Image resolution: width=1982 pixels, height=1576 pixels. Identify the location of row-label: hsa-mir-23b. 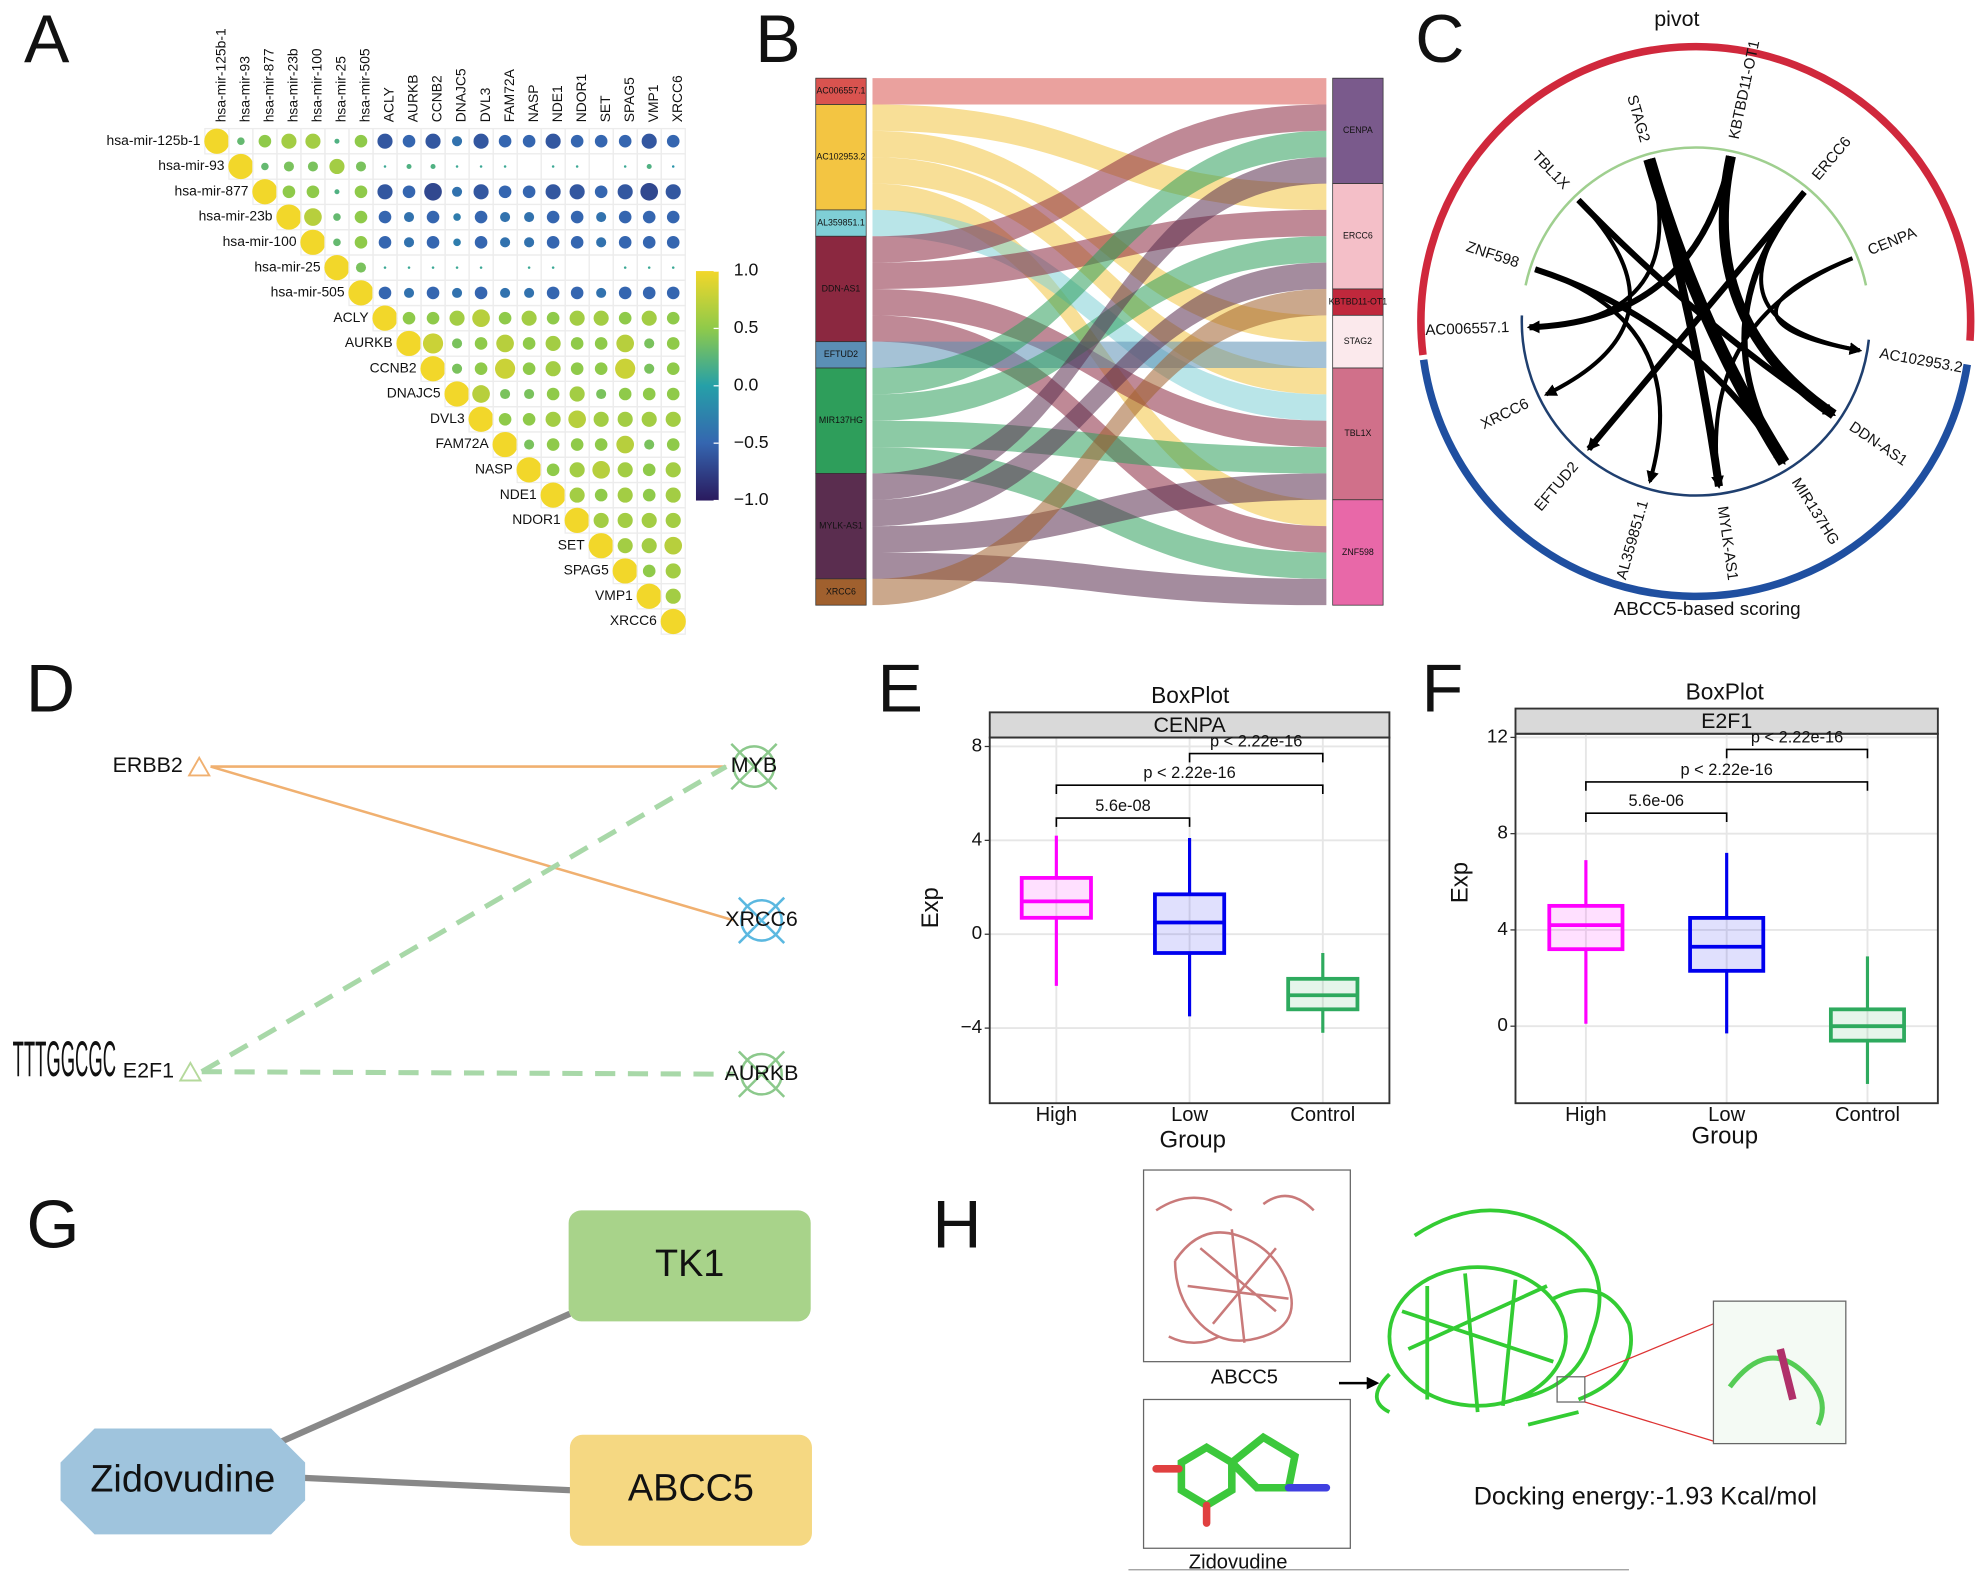
(236, 216).